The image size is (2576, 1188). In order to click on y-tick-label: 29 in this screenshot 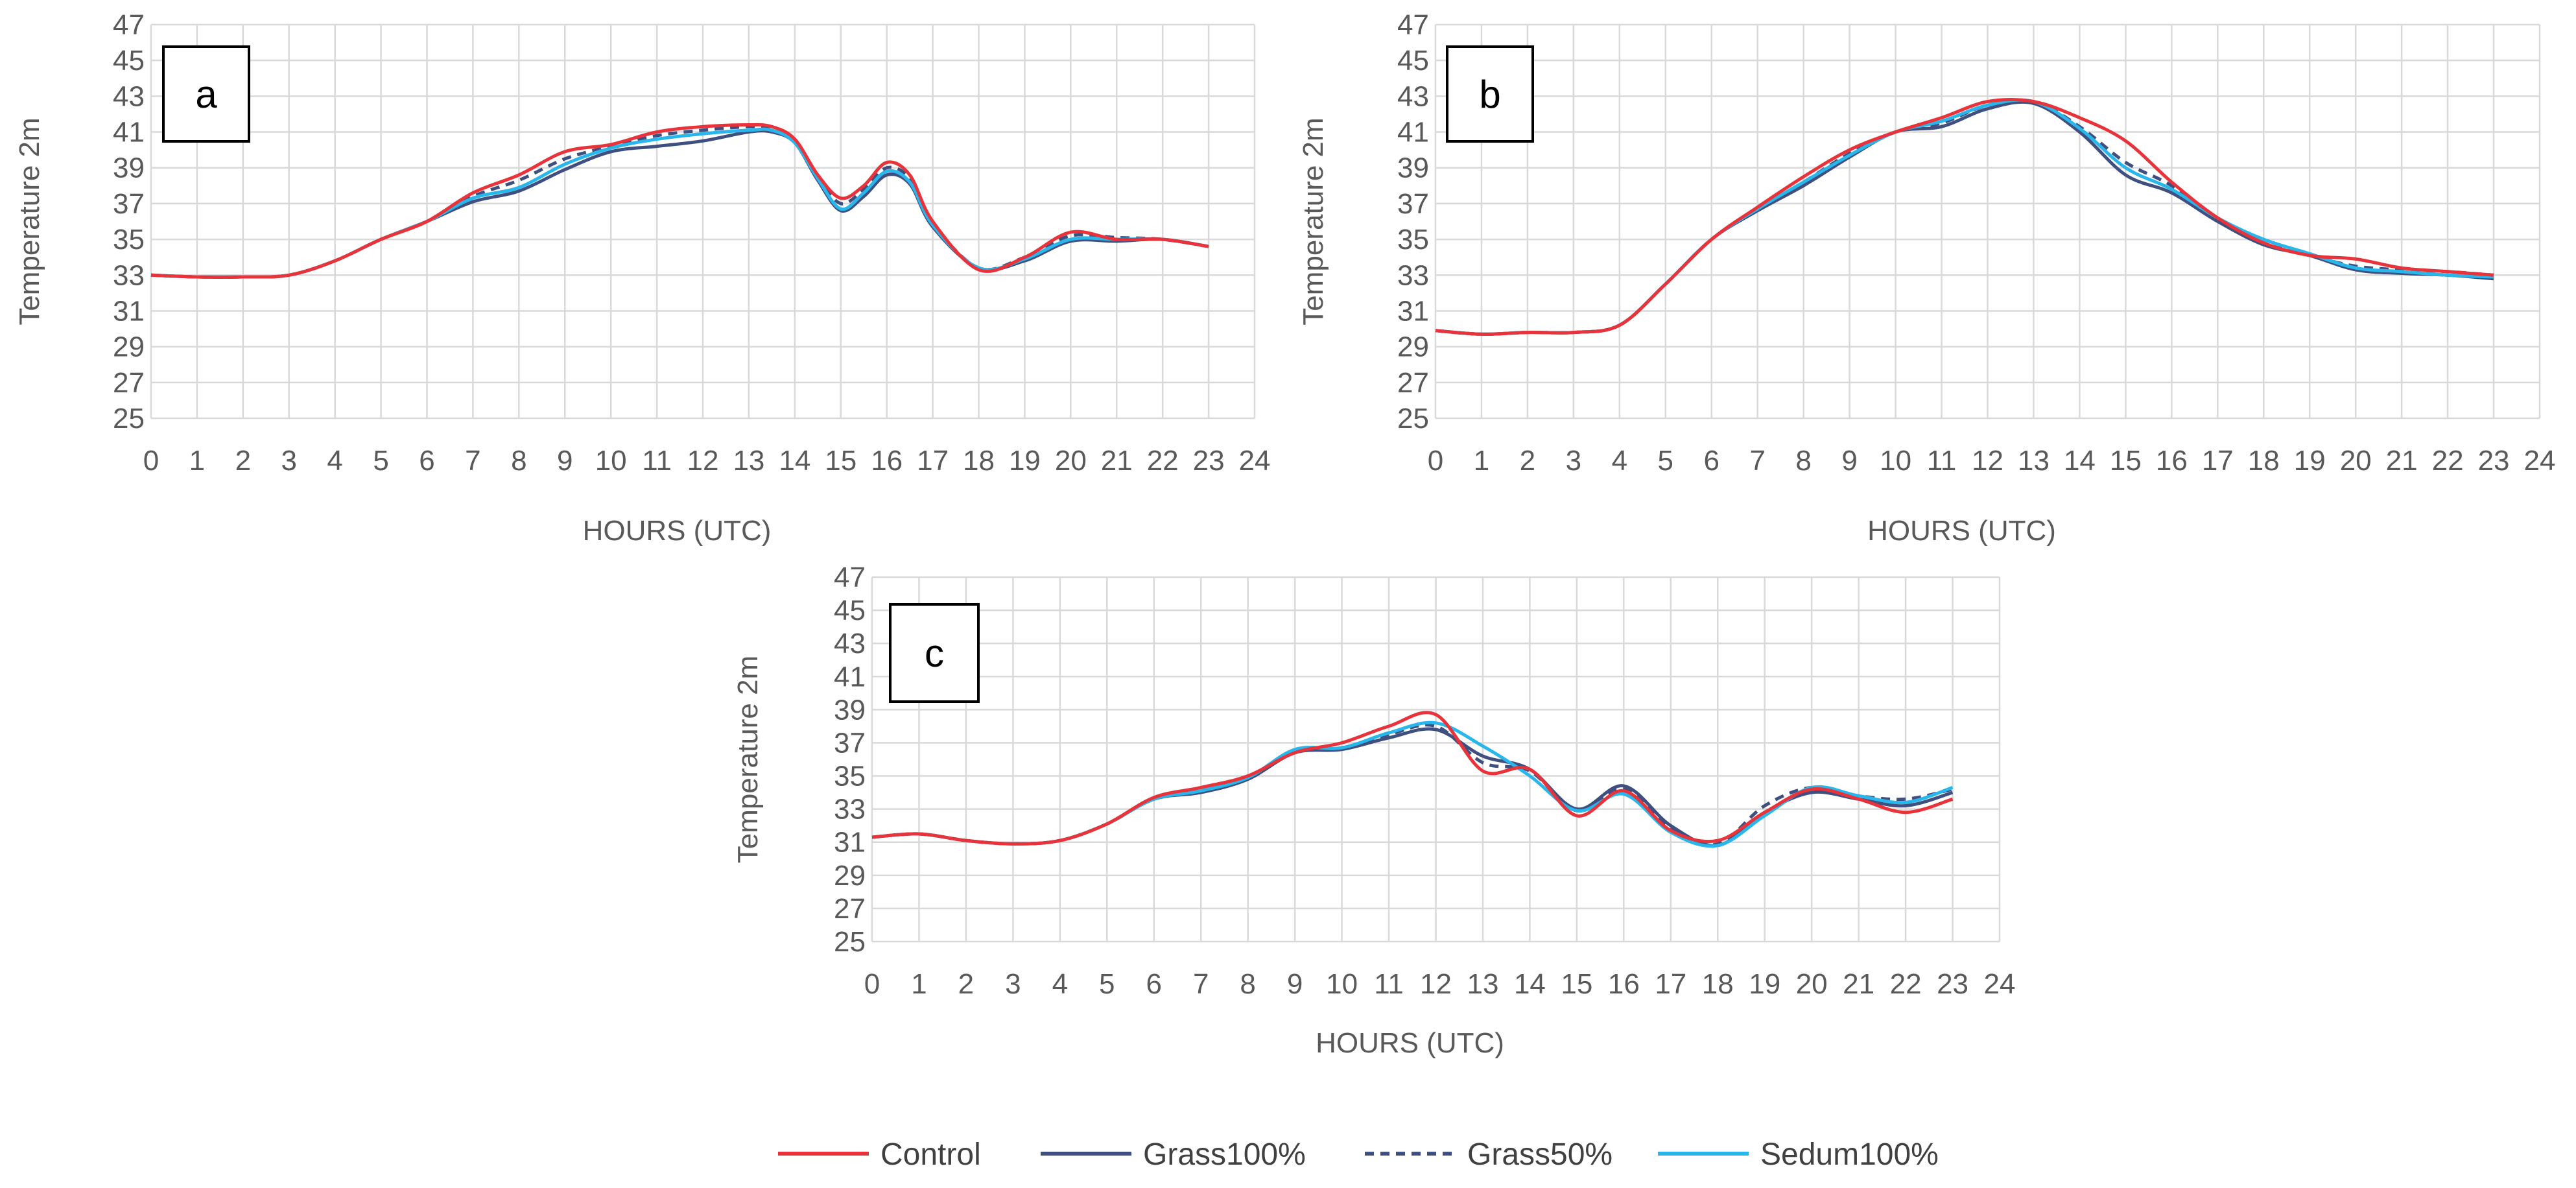, I will do `click(850, 876)`.